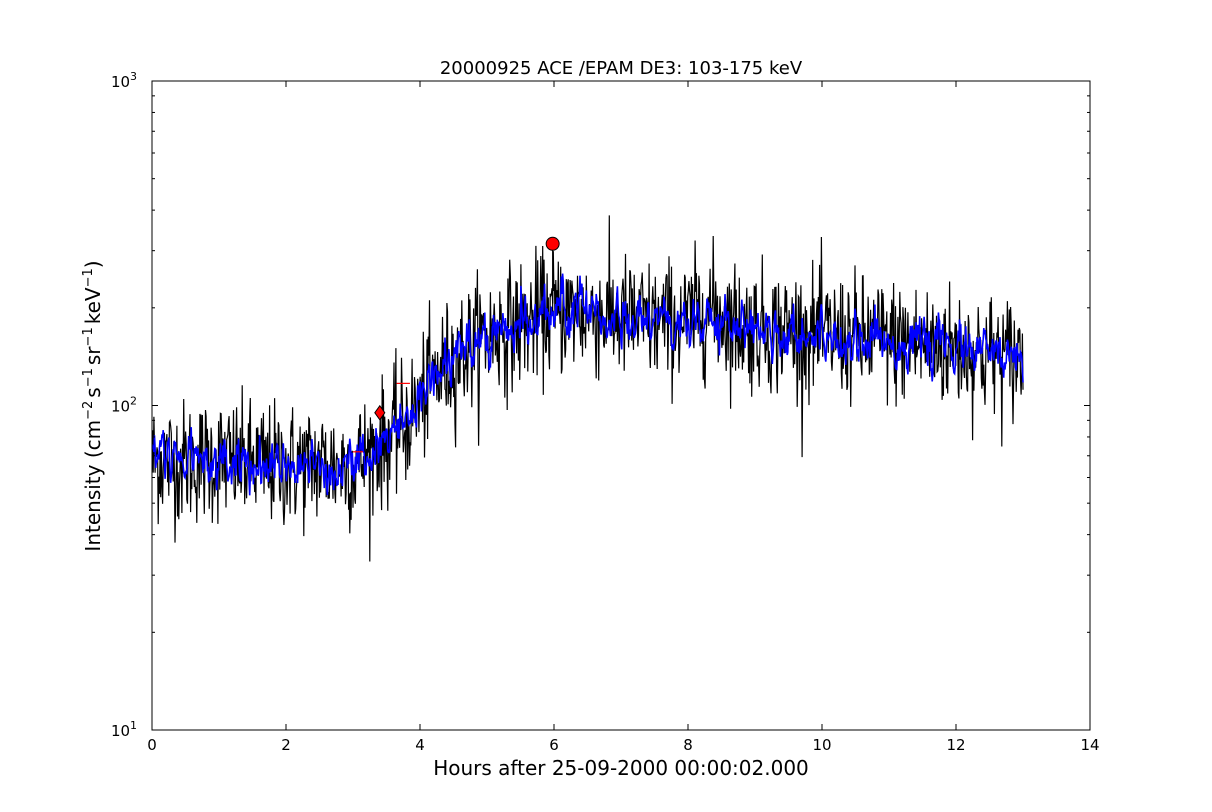 Image resolution: width=1212 pixels, height=812 pixels. I want to click on y-axis-title-sup3: −1, so click(88, 336).